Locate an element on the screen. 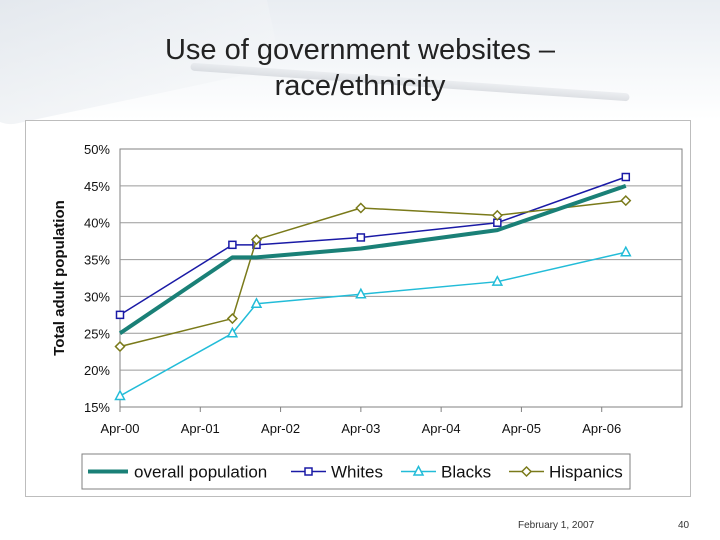 The height and width of the screenshot is (540, 720). y-tick-label: 35% is located at coordinates (97, 260).